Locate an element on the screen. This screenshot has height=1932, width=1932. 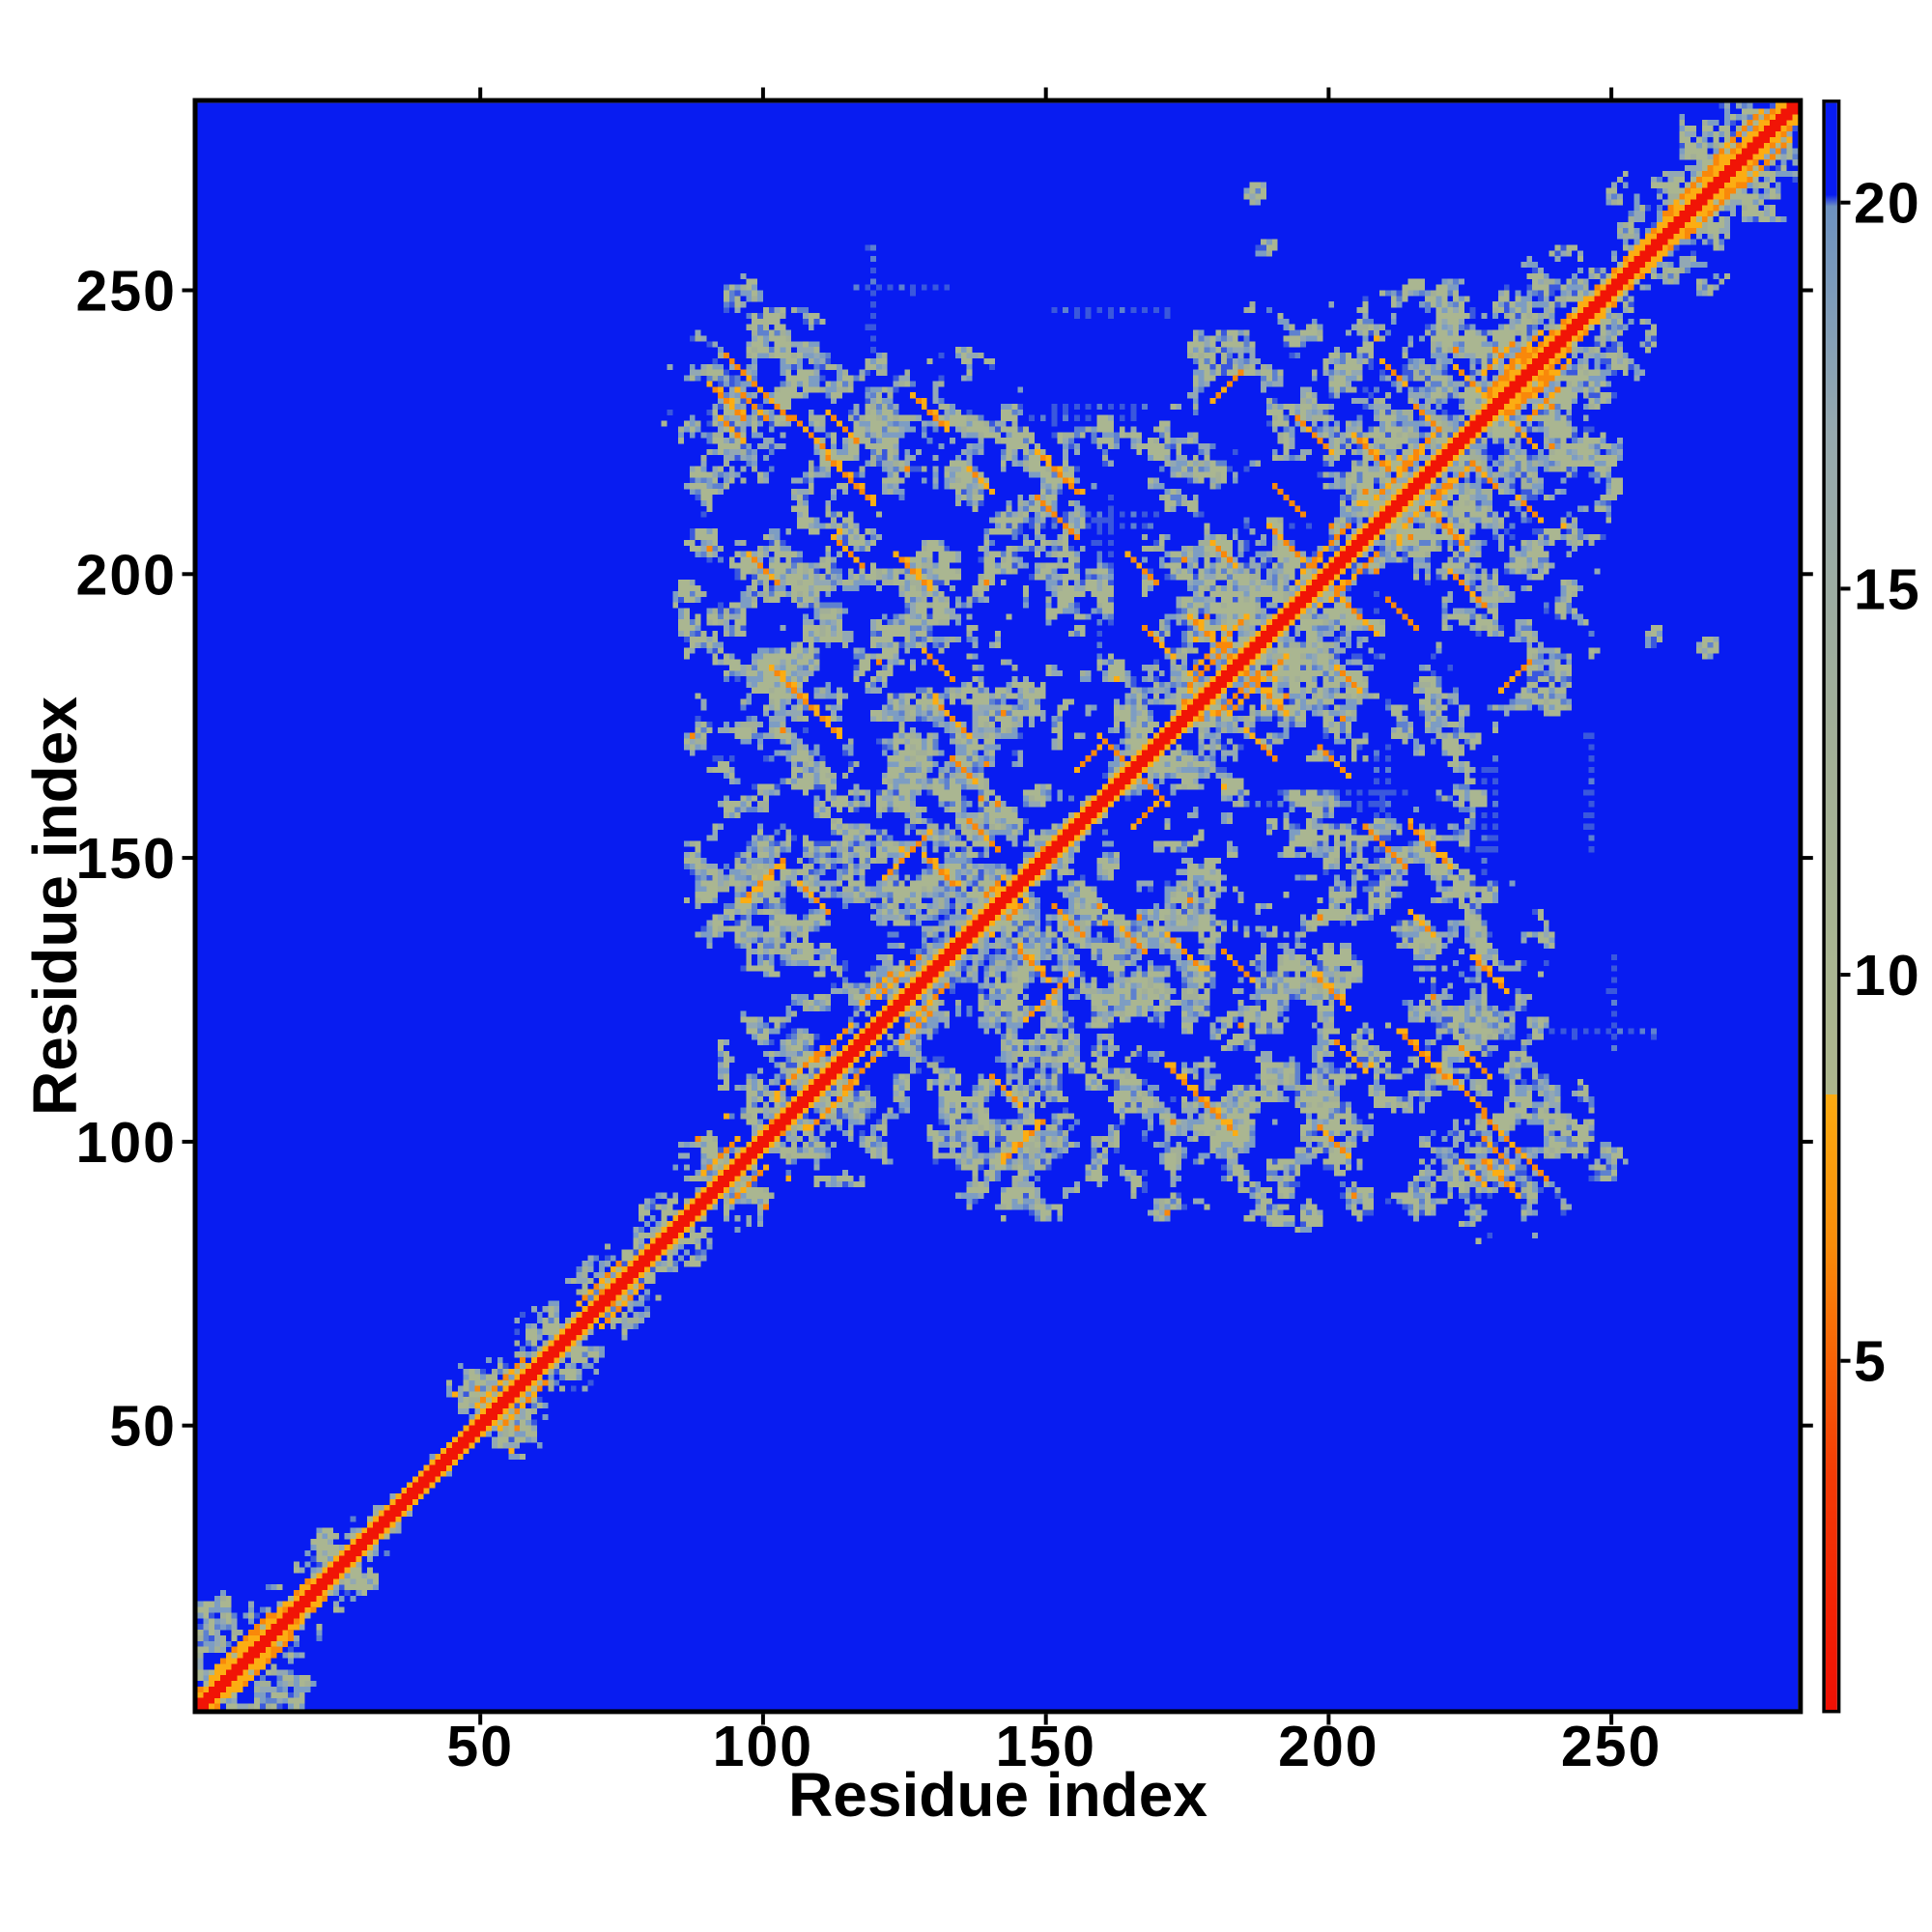
svg-text: 15 is located at coordinates (1887, 589).